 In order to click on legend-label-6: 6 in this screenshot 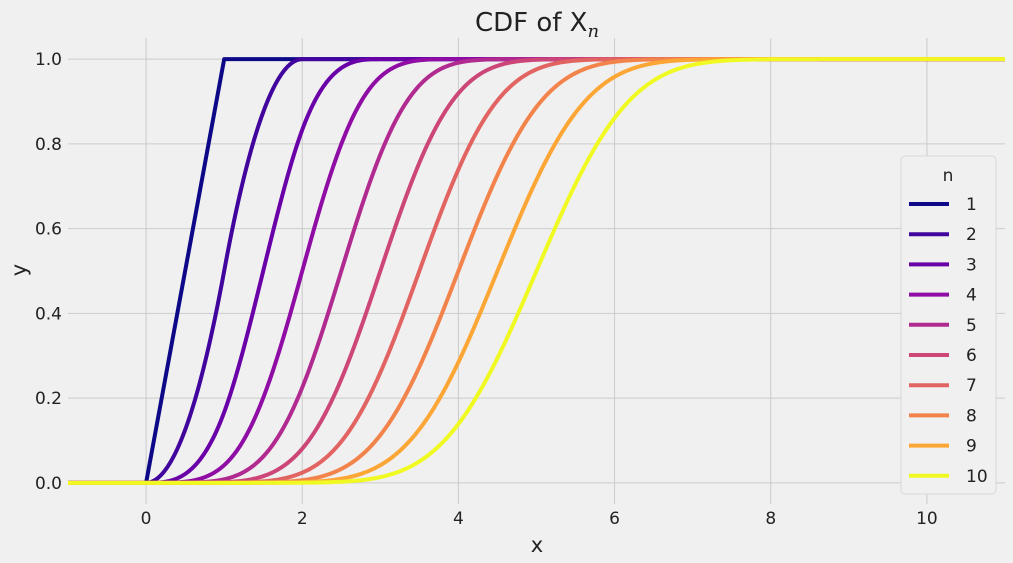, I will do `click(971, 356)`.